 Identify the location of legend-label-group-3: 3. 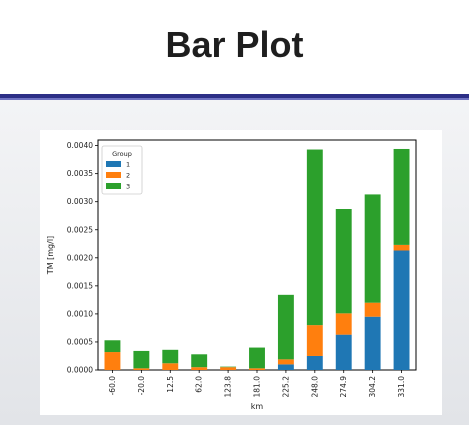
(128, 187).